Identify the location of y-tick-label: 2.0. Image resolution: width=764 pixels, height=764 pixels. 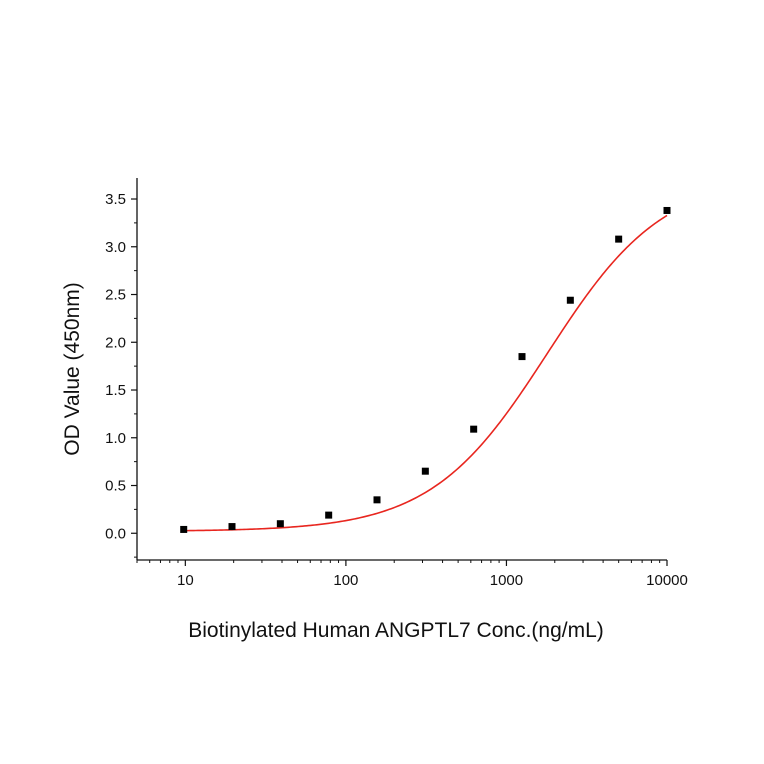
(115, 342).